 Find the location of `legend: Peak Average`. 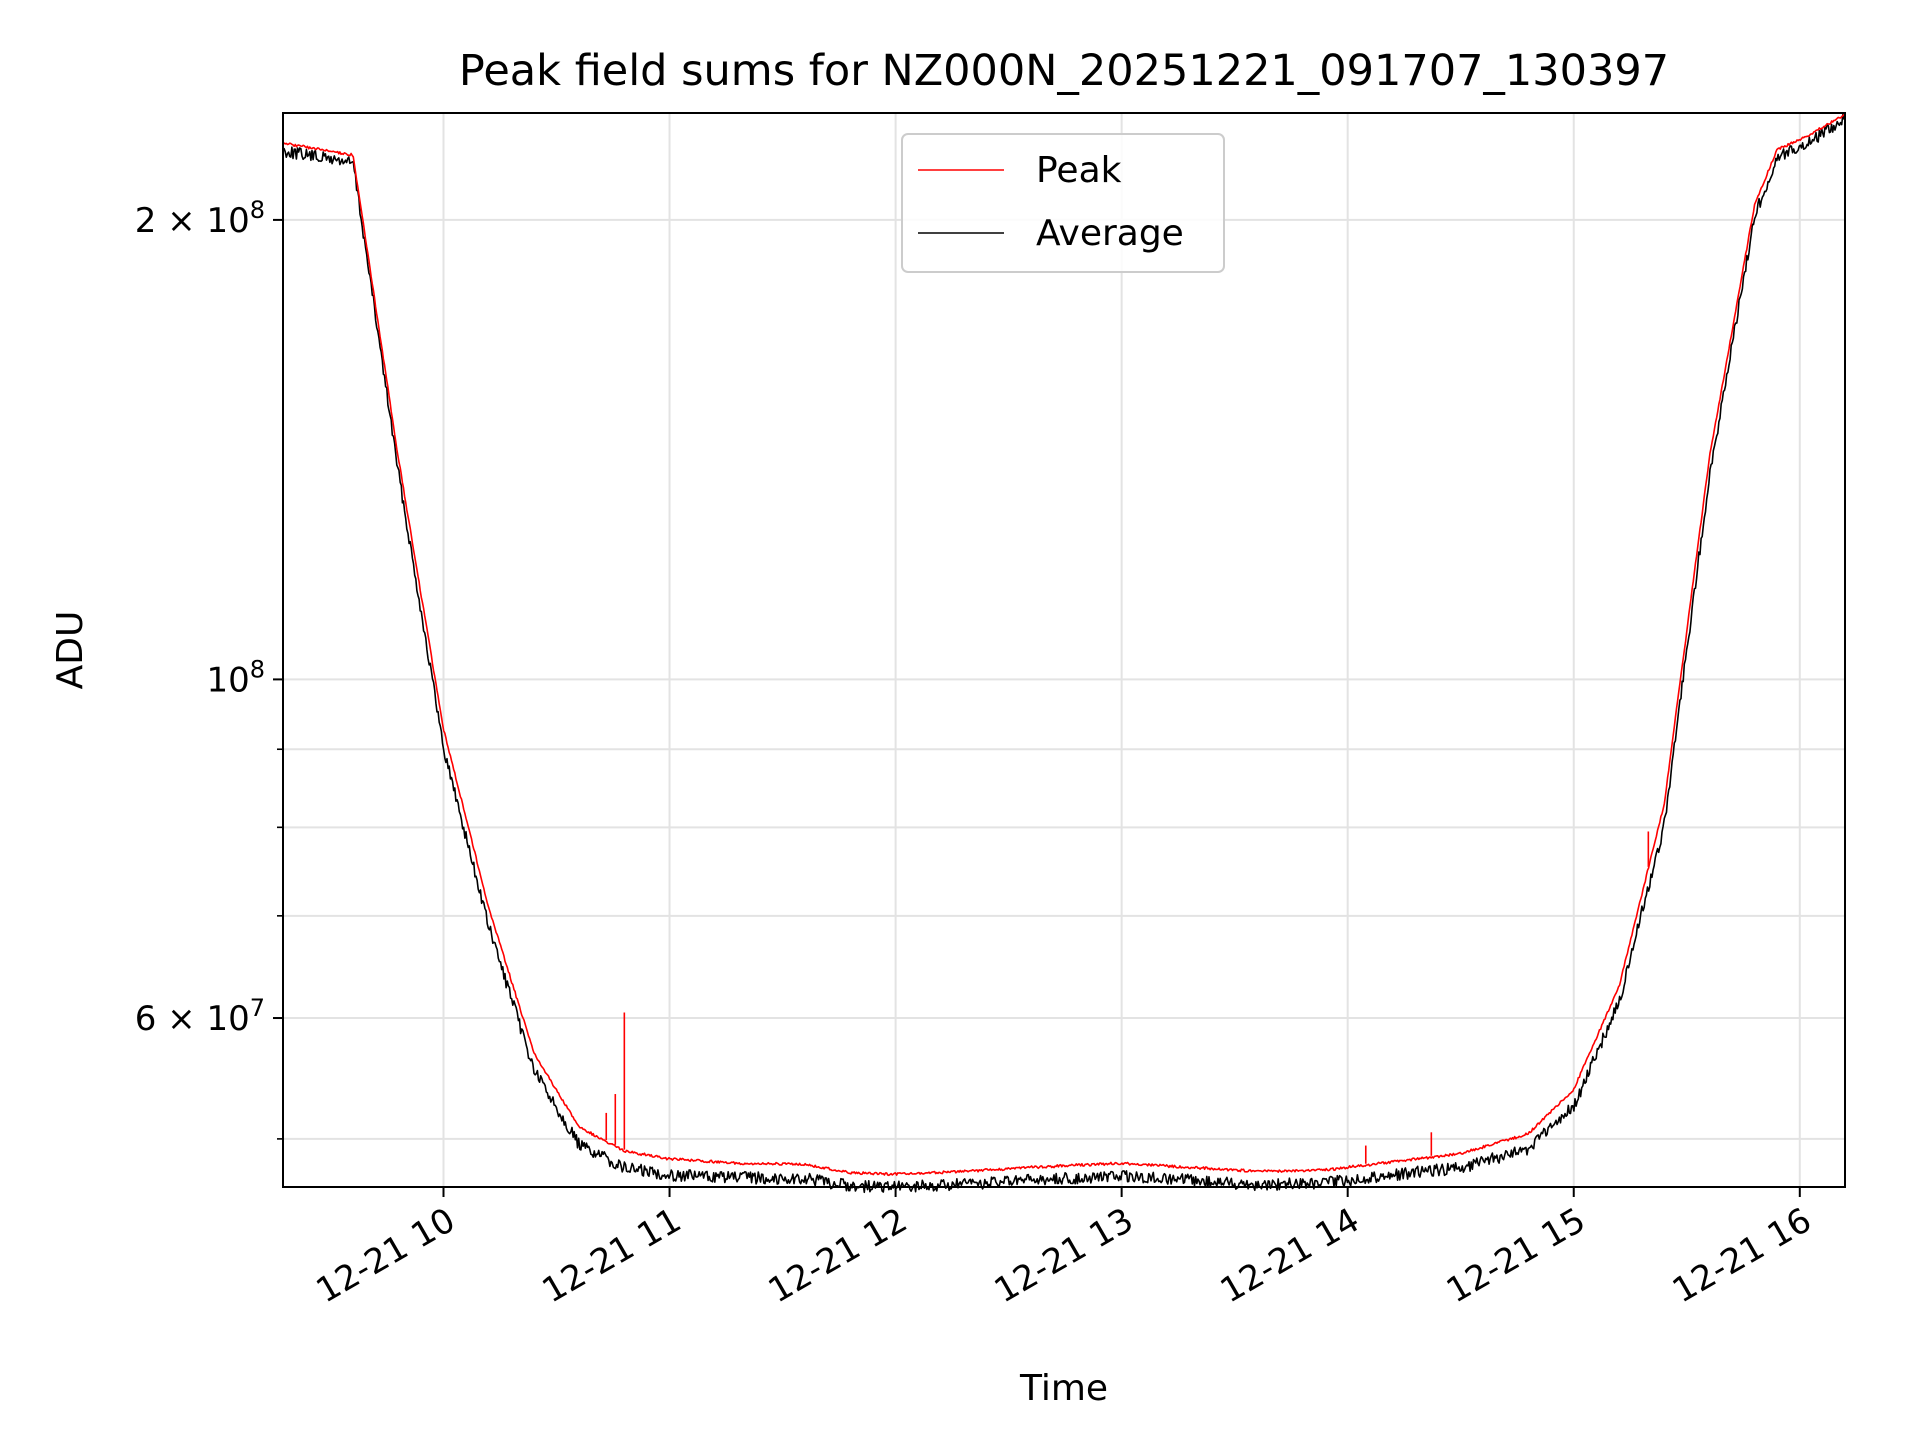

legend: Peak Average is located at coordinates (1063, 203).